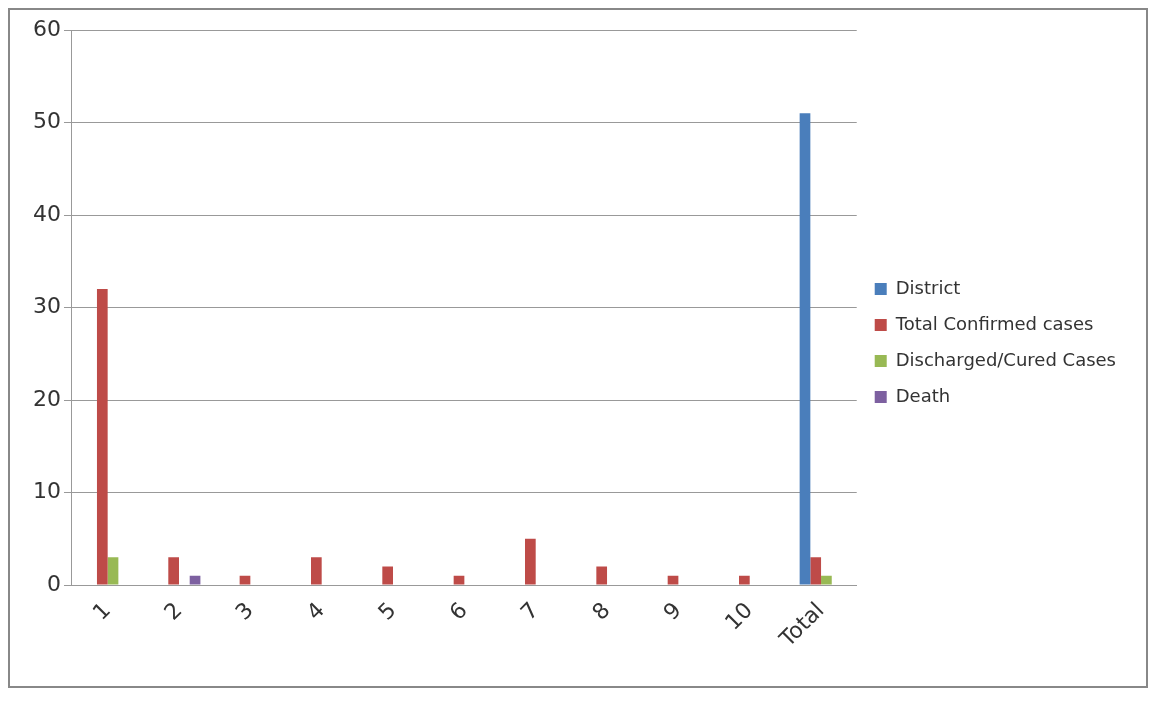 Image resolution: width=1164 pixels, height=703 pixels. What do you see at coordinates (46, 306) in the screenshot?
I see `y-tick-label: 30` at bounding box center [46, 306].